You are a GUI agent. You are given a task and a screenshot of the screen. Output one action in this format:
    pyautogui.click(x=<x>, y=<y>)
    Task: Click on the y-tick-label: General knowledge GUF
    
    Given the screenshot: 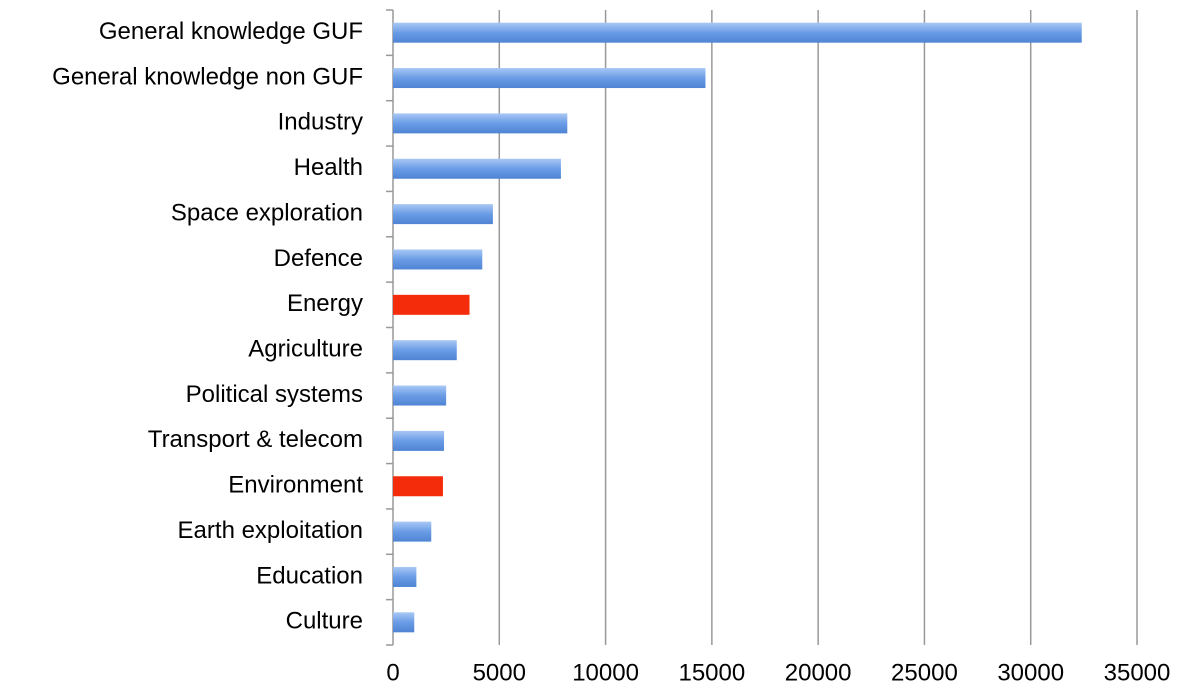 What is the action you would take?
    pyautogui.click(x=231, y=31)
    